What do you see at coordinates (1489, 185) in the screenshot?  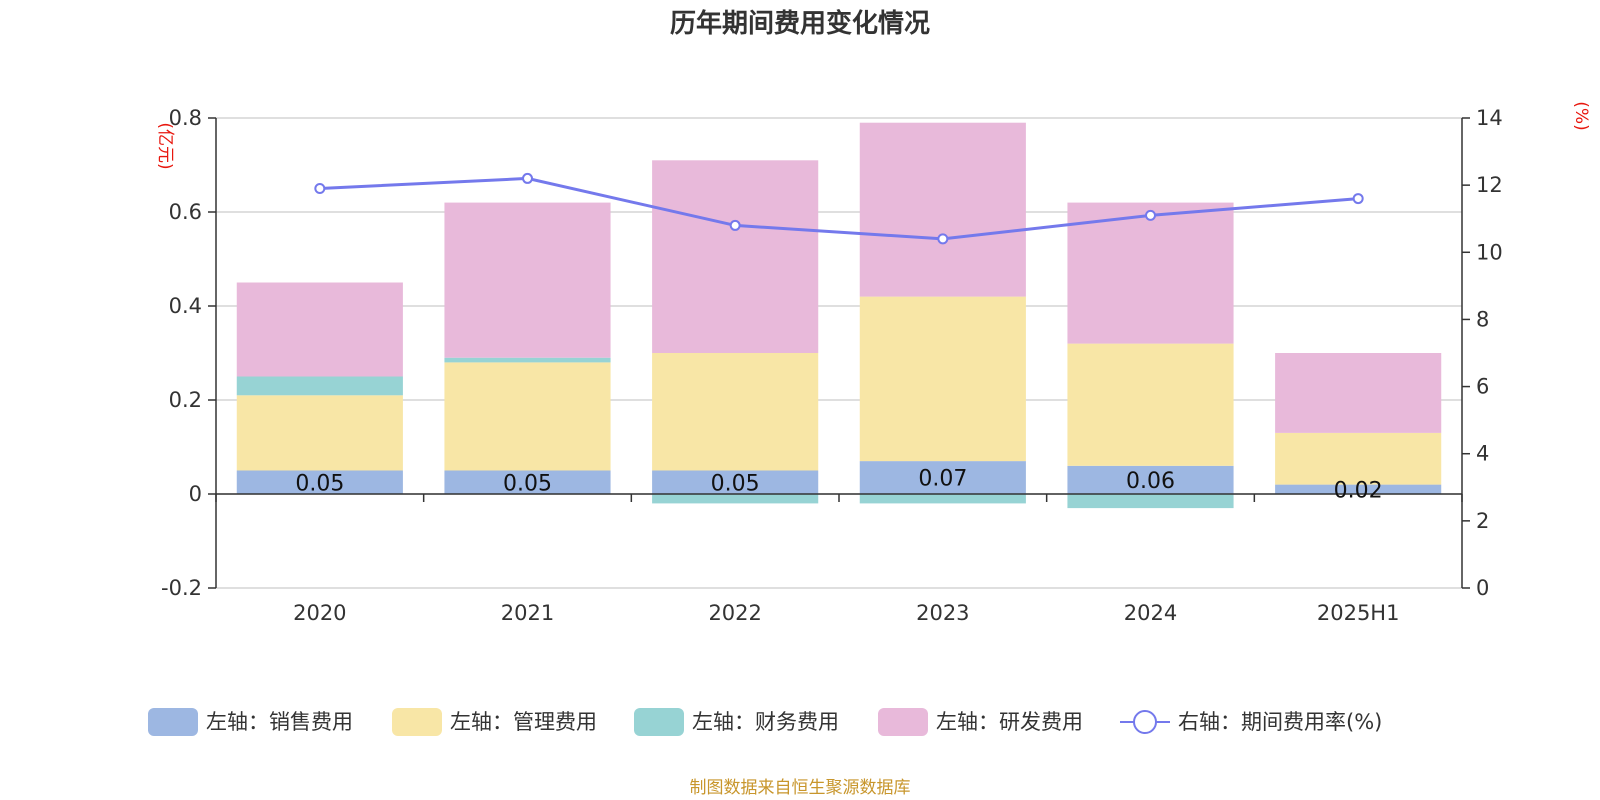 I see `right-tick-label: 12` at bounding box center [1489, 185].